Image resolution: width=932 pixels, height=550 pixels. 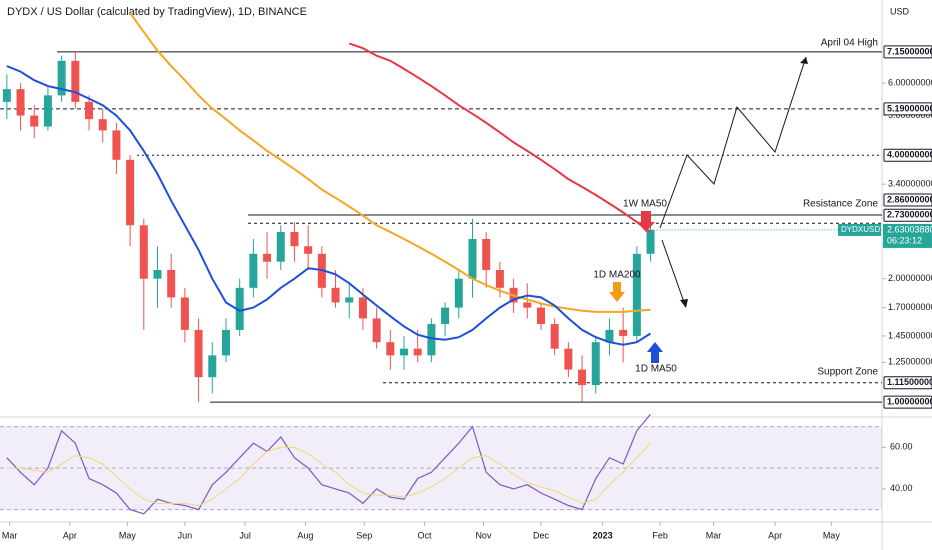 I want to click on level-label: 4.00000000, so click(x=909, y=155).